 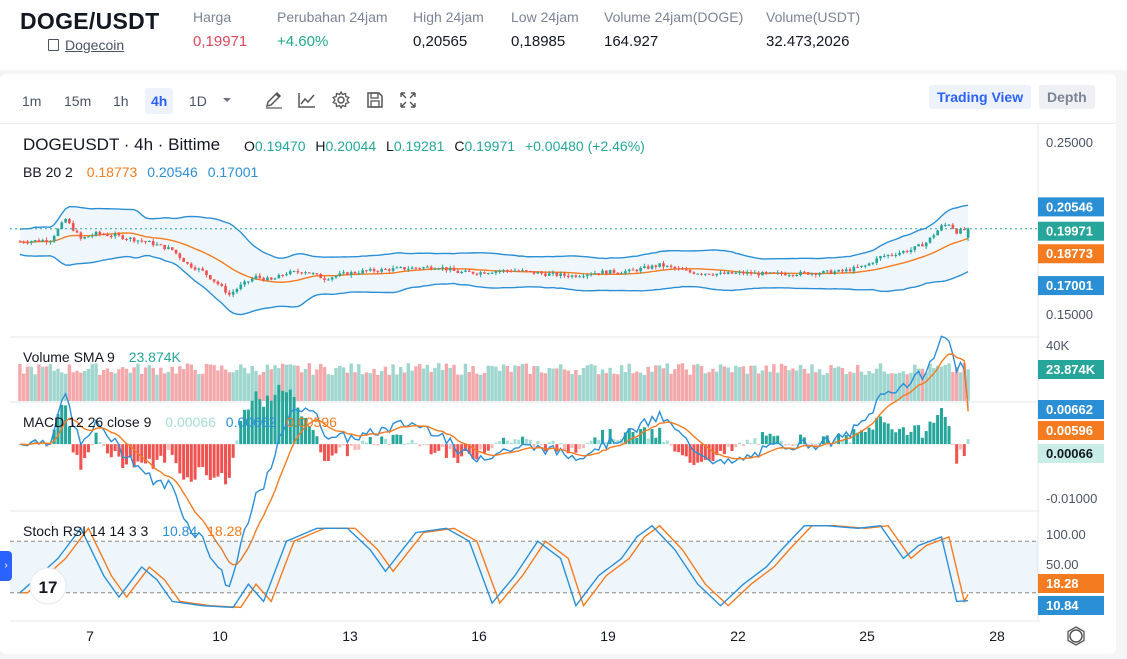 What do you see at coordinates (227, 100) in the screenshot?
I see `chevron-down-icon` at bounding box center [227, 100].